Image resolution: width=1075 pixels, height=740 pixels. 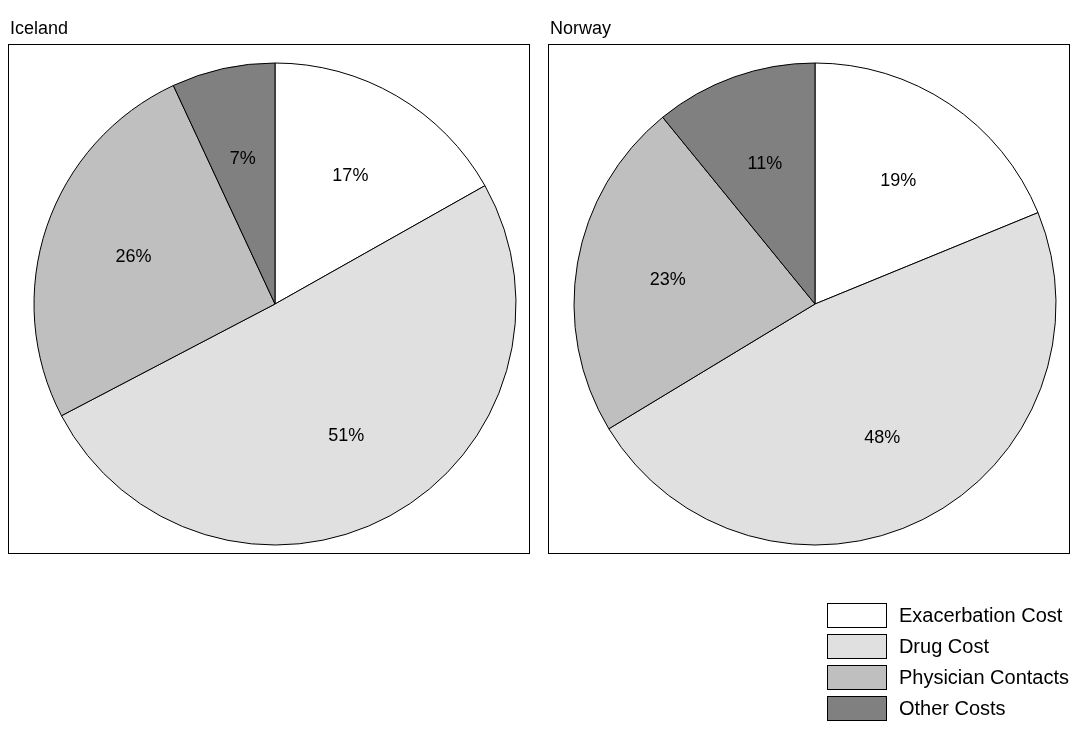 What do you see at coordinates (580, 29) in the screenshot?
I see `chart-title: Norway` at bounding box center [580, 29].